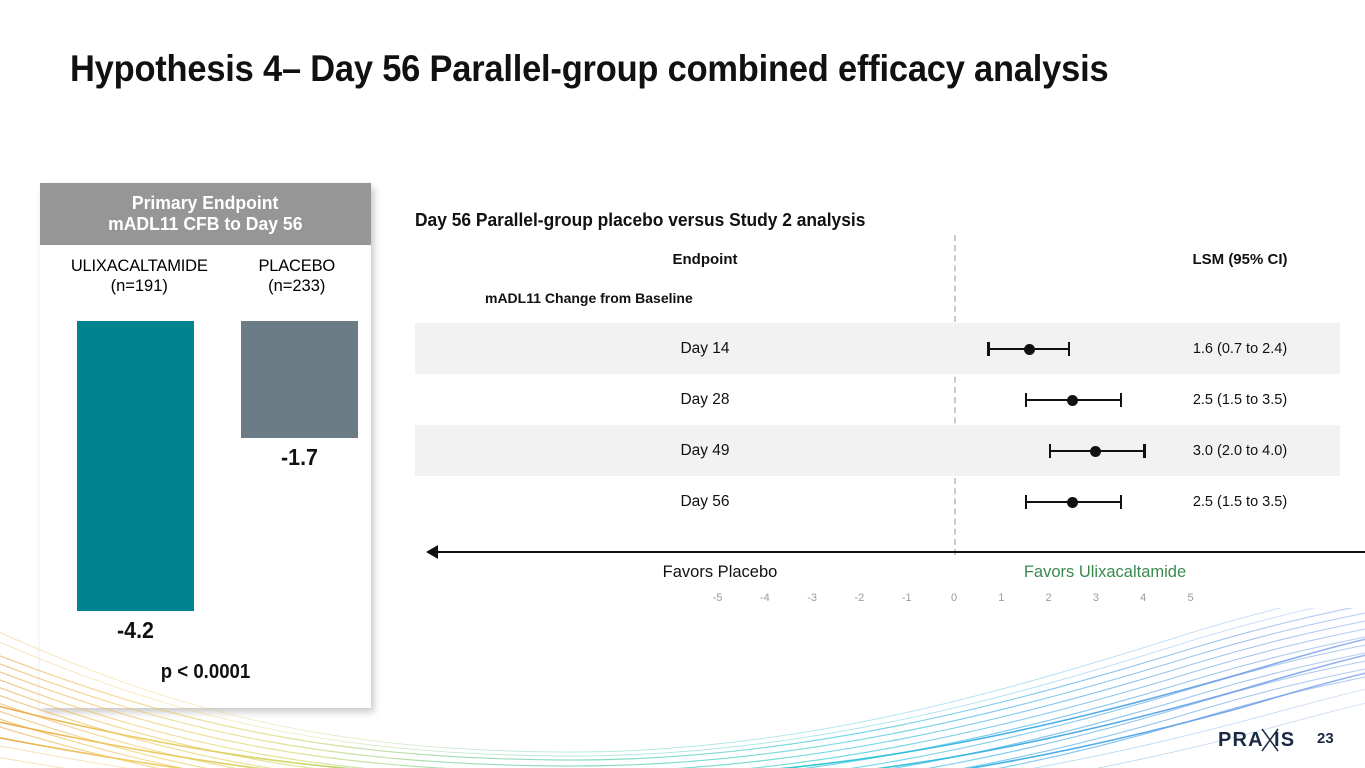  What do you see at coordinates (139, 285) in the screenshot?
I see `group-n: (n=191)` at bounding box center [139, 285].